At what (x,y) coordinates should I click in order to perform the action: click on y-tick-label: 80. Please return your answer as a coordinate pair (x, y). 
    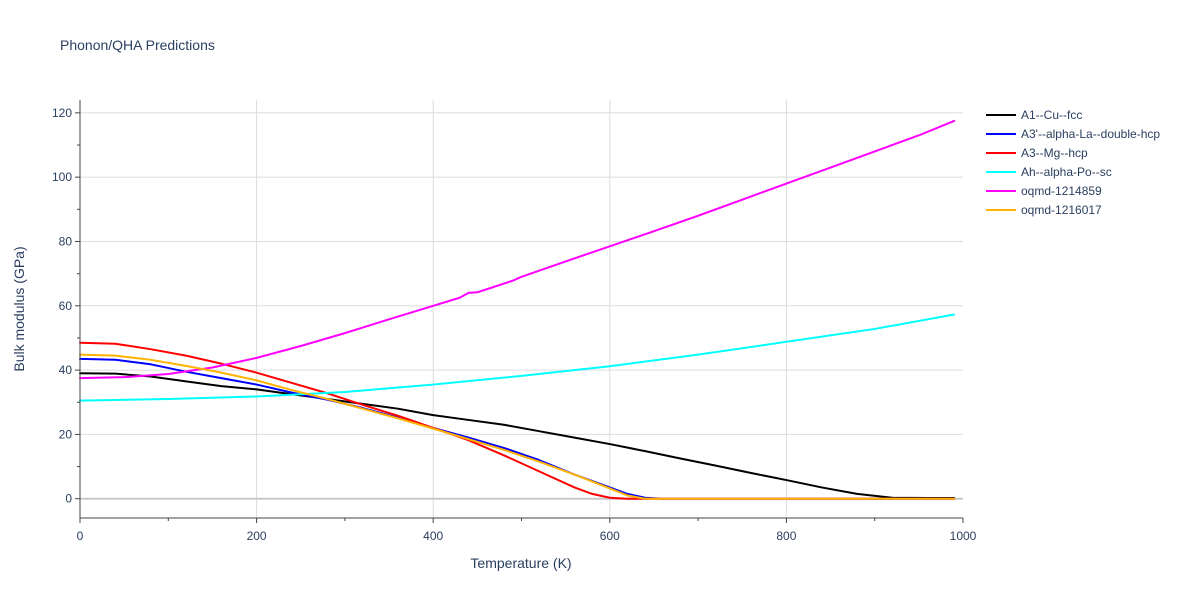
    Looking at the image, I should click on (66, 241).